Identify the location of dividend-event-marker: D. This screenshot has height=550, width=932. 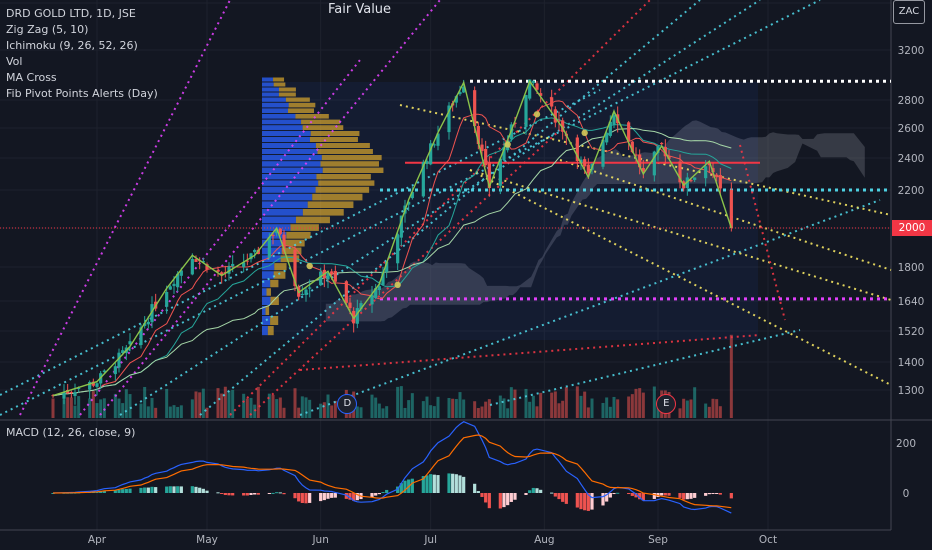
(347, 404).